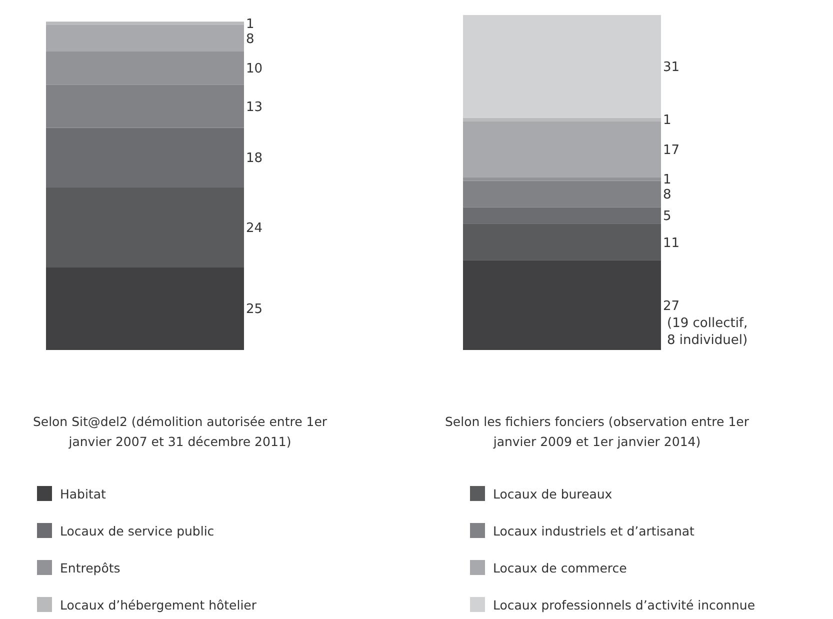 This screenshot has height=619, width=833. I want to click on x-tick-label: Selon Sit@del2 (démolition autorisée entre 1er janvier 2007 et 31 décembre 2011), so click(180, 431).